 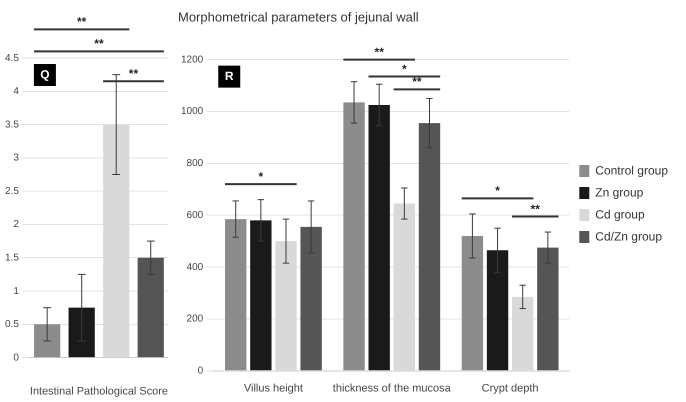 I want to click on y-tick-label: 4.5, so click(x=12, y=58).